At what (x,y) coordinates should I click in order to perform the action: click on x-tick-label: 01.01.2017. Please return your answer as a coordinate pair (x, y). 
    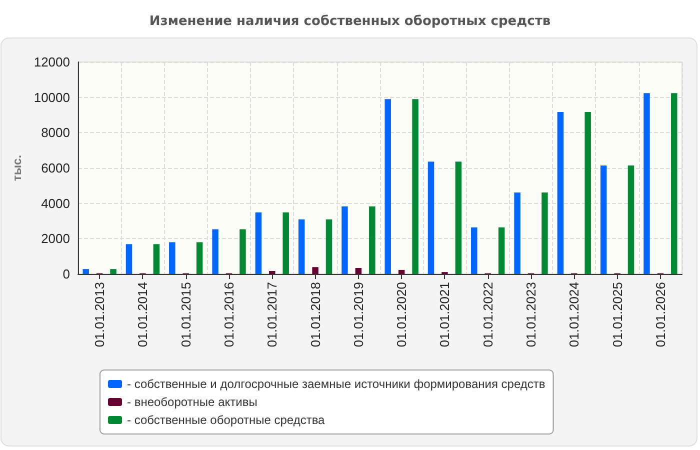
    Looking at the image, I should click on (272, 315).